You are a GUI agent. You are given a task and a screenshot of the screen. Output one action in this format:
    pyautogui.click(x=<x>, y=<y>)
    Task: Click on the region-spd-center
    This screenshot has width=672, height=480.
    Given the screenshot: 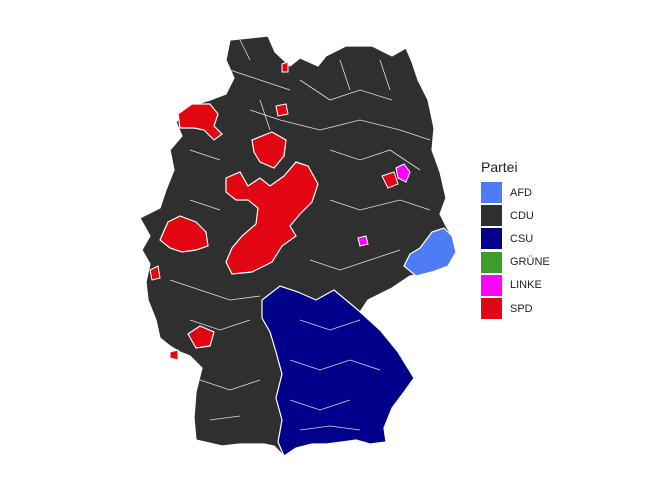 What is the action you would take?
    pyautogui.click(x=272, y=218)
    